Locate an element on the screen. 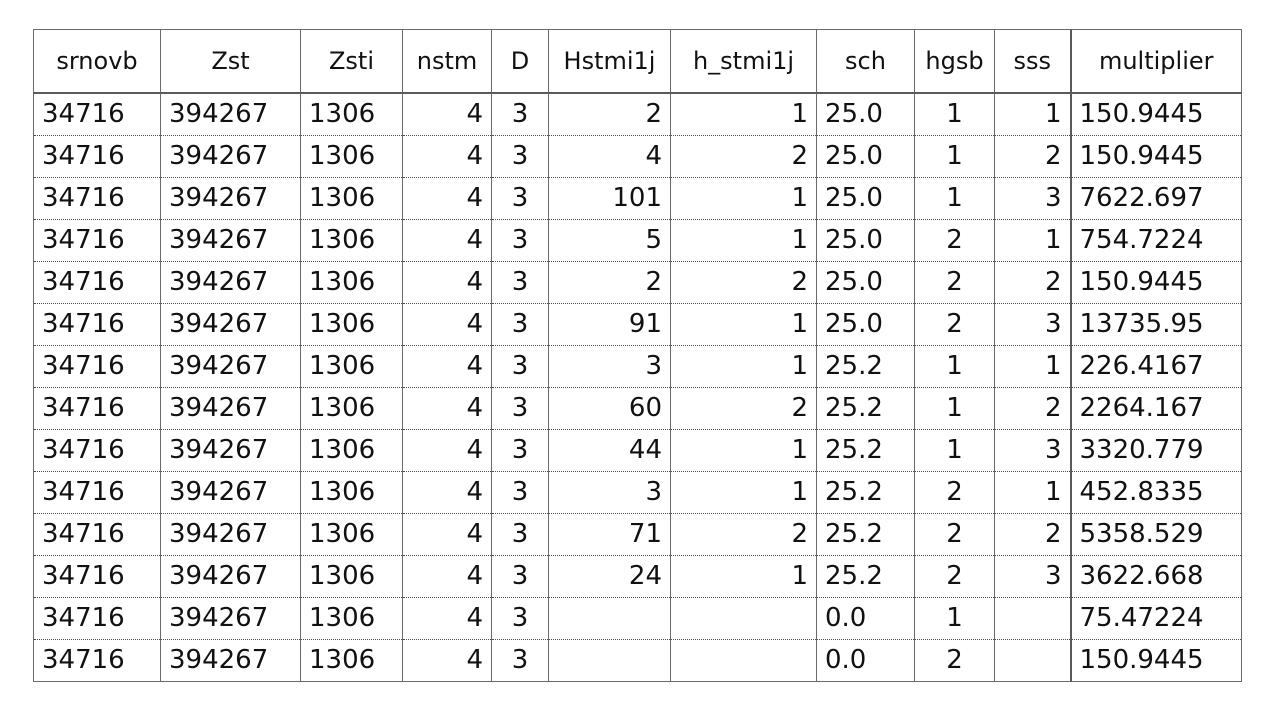 The image size is (1265, 725). cell-hstmi1j: 5 is located at coordinates (609, 240).